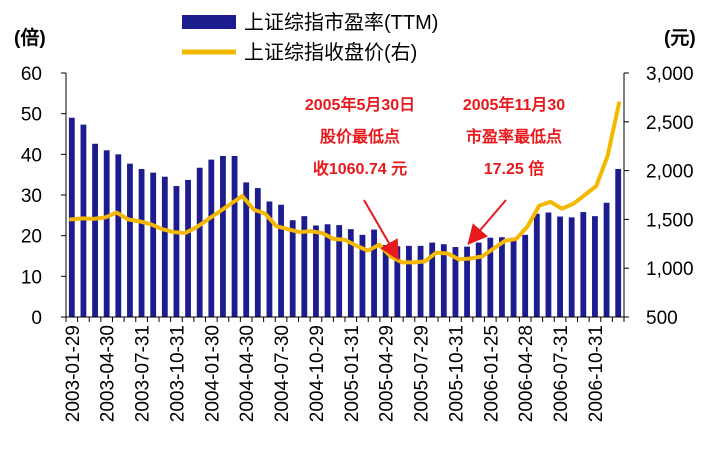 This screenshot has height=468, width=717. I want to click on annotation-line: 股价最低点, so click(360, 136).